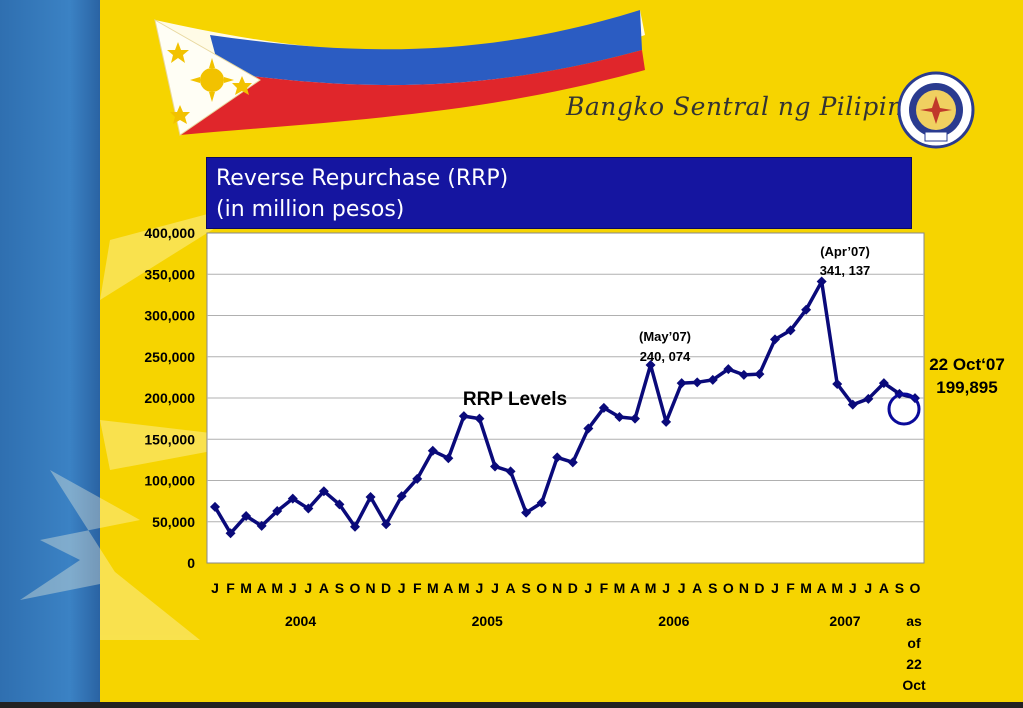  I want to click on y-tick-label: 350,000, so click(169, 274).